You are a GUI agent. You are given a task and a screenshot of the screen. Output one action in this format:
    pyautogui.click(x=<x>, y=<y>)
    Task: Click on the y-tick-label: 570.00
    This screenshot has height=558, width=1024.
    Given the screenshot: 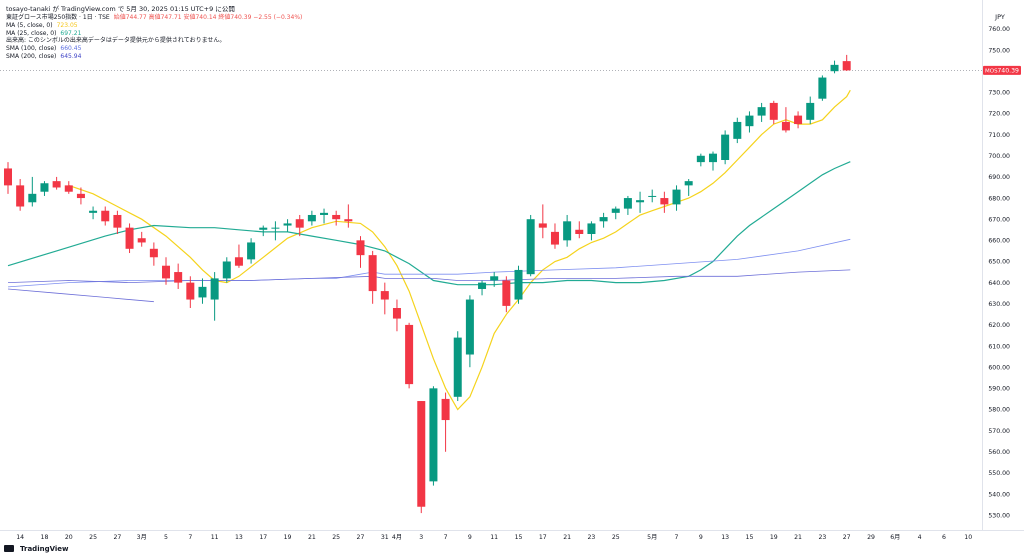 What is the action you would take?
    pyautogui.click(x=999, y=431)
    